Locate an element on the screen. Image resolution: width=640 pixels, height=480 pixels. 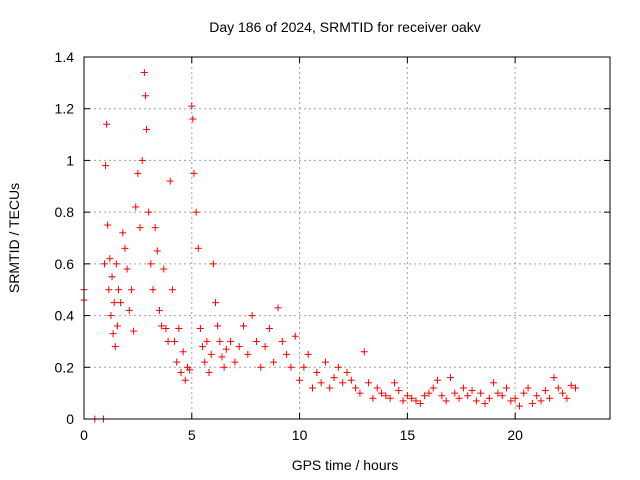
x-tick-label: 0 is located at coordinates (84, 435).